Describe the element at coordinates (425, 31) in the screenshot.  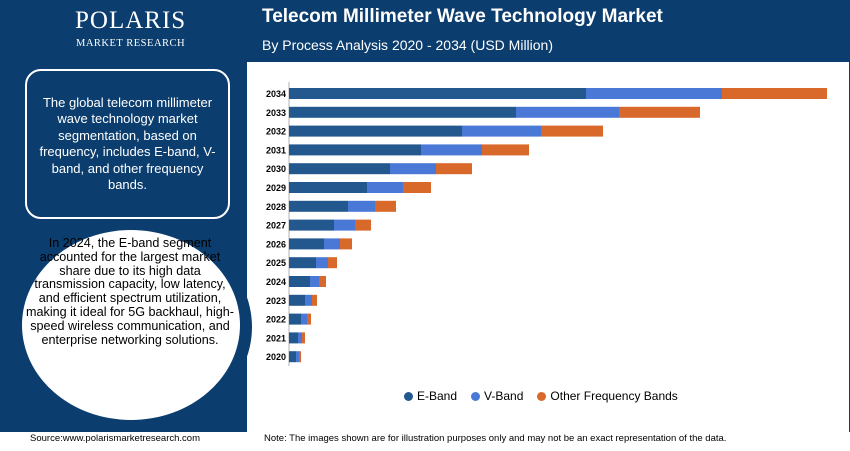
I see `header-band` at that location.